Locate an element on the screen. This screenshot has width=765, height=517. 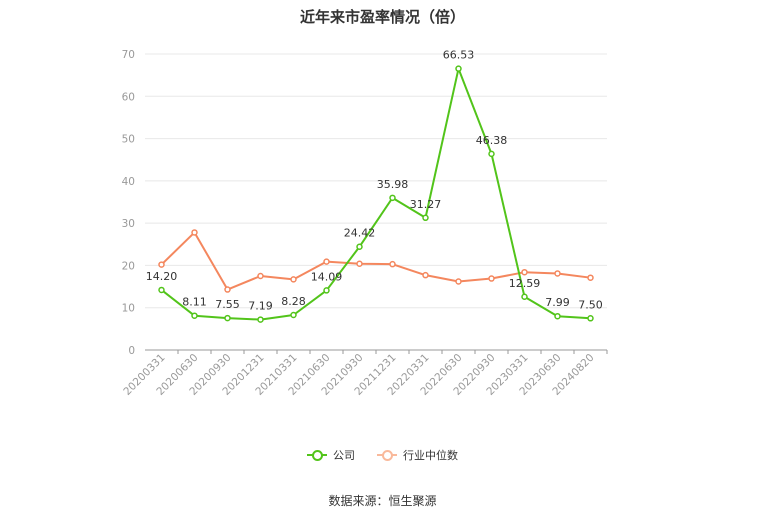
y-tick-label: 50 is located at coordinates (128, 140).